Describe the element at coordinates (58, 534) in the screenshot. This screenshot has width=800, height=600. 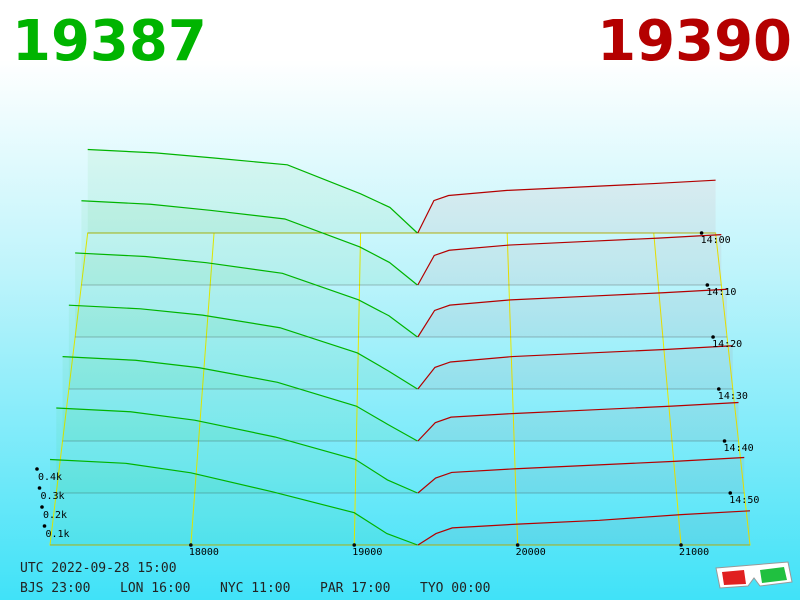
I see `y-tick-label: 0.1k` at that location.